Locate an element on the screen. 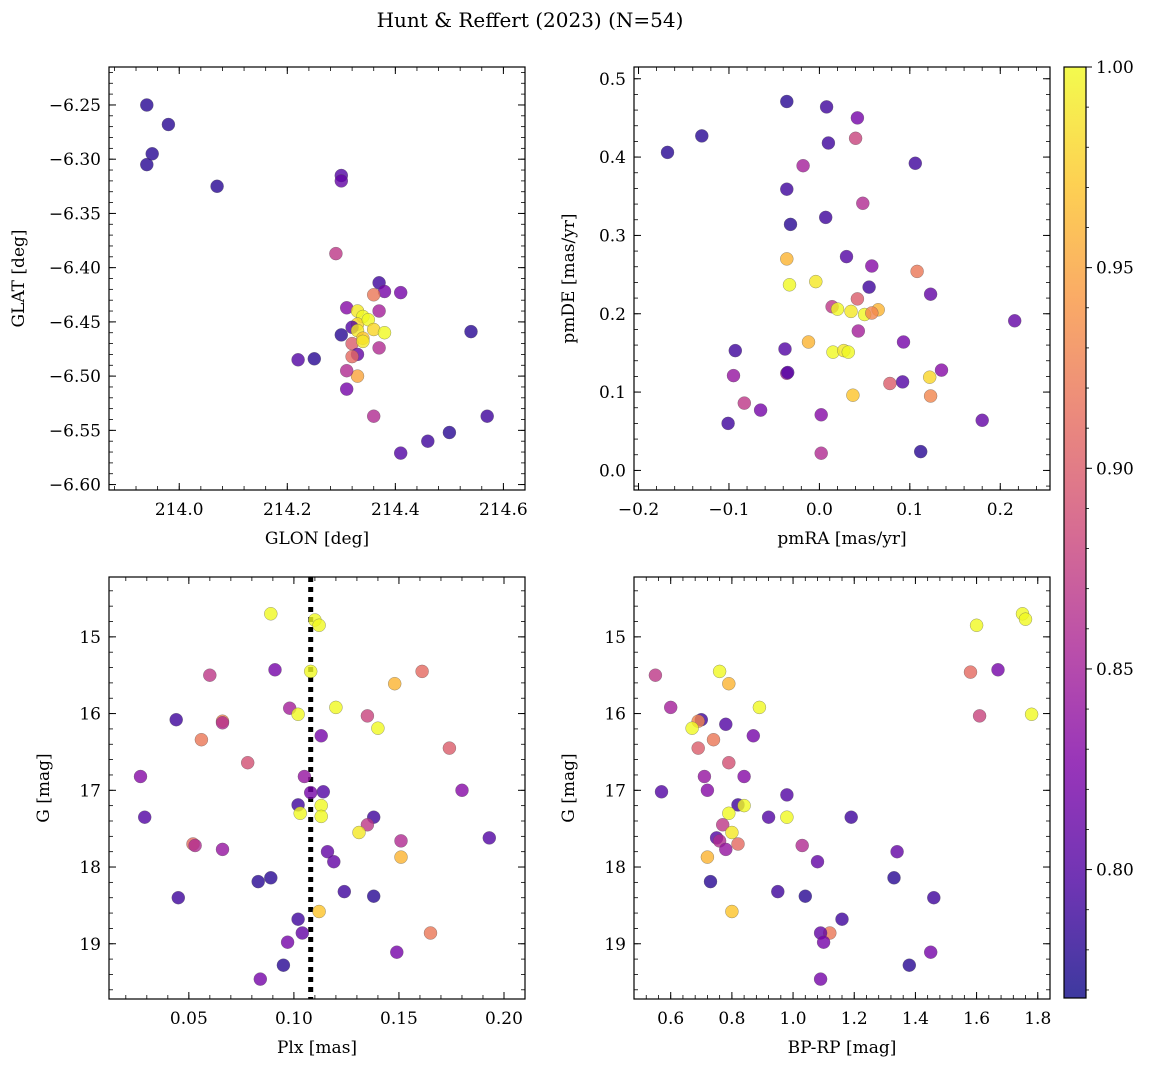 This screenshot has width=1149, height=1067. y-axis-label: GLAT [deg] is located at coordinates (19, 278).